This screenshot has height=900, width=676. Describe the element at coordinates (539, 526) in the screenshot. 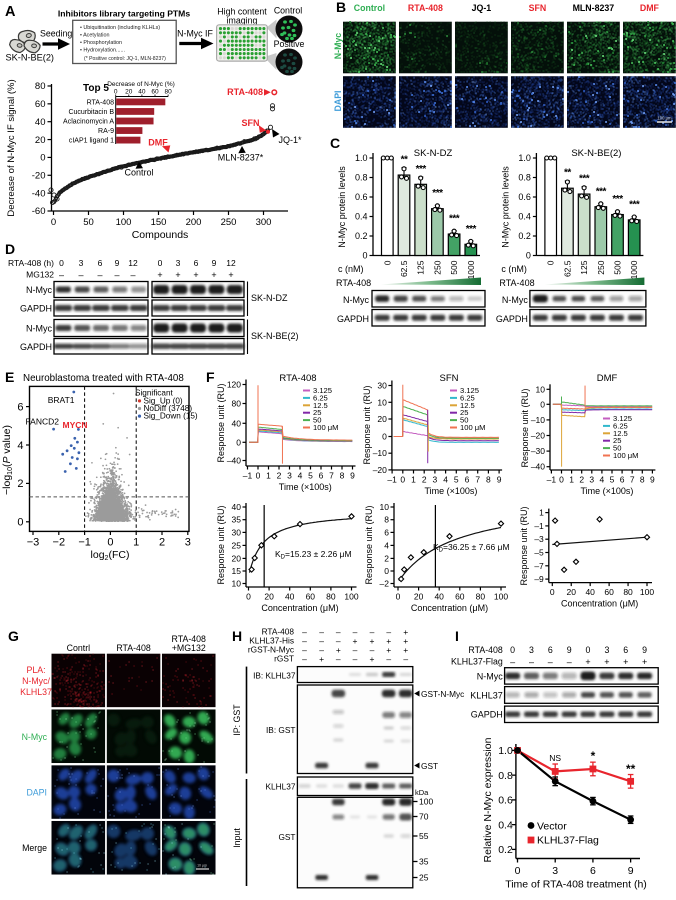

I see `svg-text: –1` at that location.